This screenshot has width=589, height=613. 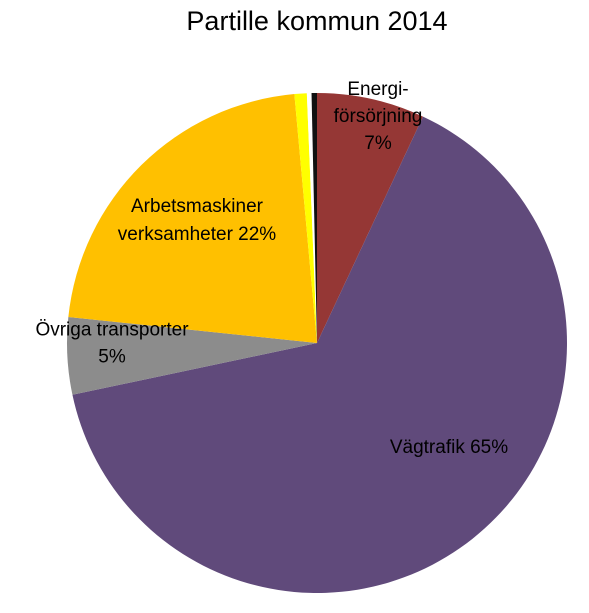 I want to click on chart-title: Partille kommun 2014, so click(x=316, y=21).